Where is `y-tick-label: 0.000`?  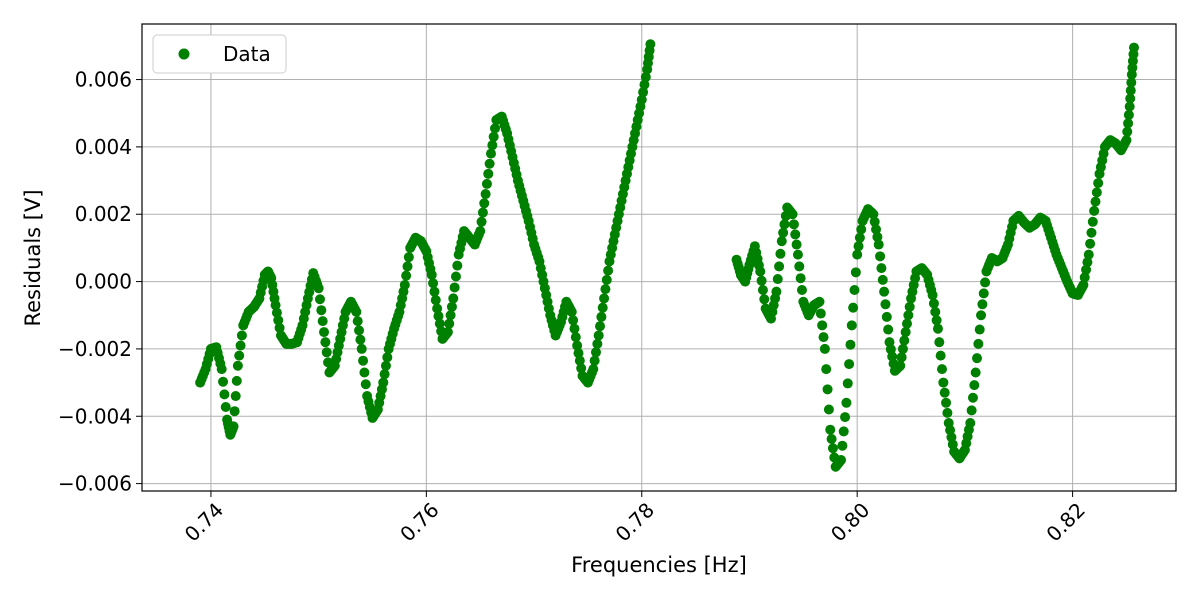 y-tick-label: 0.000 is located at coordinates (103, 282).